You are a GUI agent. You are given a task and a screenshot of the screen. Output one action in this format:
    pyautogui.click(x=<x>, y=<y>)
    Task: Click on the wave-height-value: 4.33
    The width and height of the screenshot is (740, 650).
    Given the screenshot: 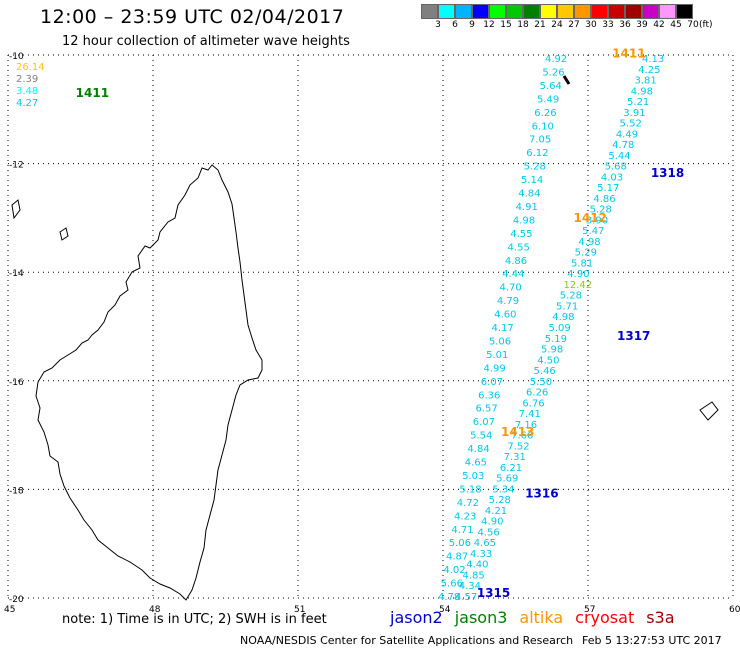 What is the action you would take?
    pyautogui.click(x=481, y=554)
    